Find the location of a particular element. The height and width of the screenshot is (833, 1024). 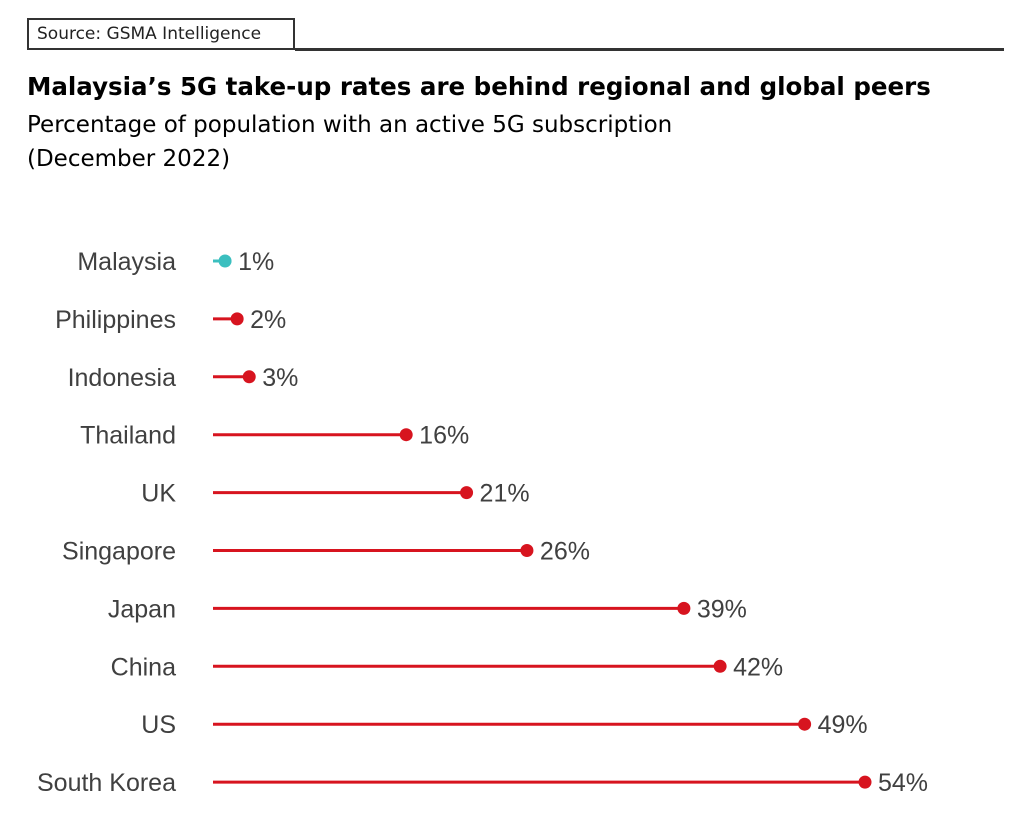

header-rule is located at coordinates (649, 49).